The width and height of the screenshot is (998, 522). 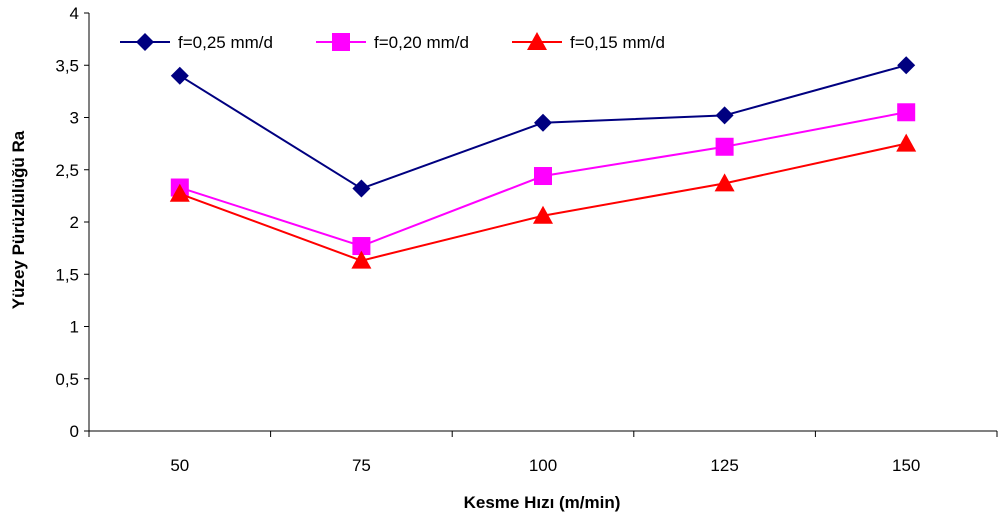 What do you see at coordinates (67, 274) in the screenshot?
I see `y-tick-label: 1,5` at bounding box center [67, 274].